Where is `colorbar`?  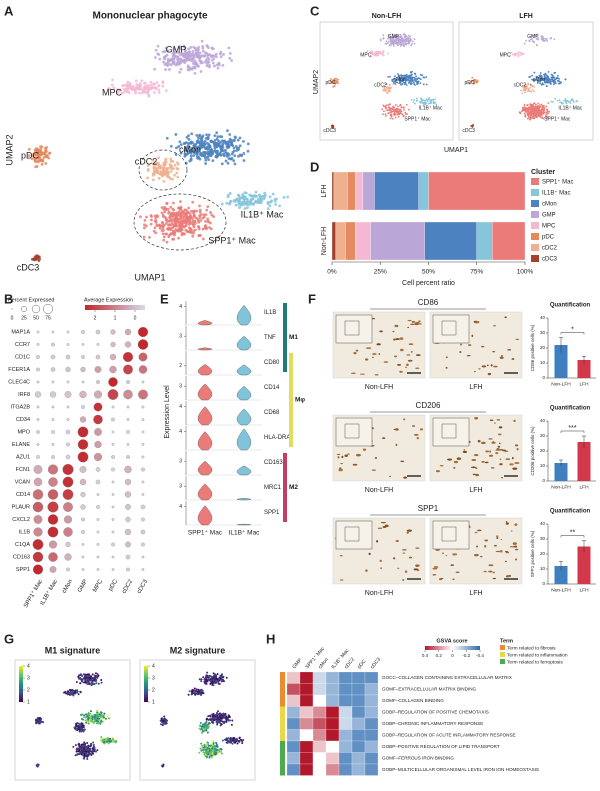 colorbar is located at coordinates (146, 684).